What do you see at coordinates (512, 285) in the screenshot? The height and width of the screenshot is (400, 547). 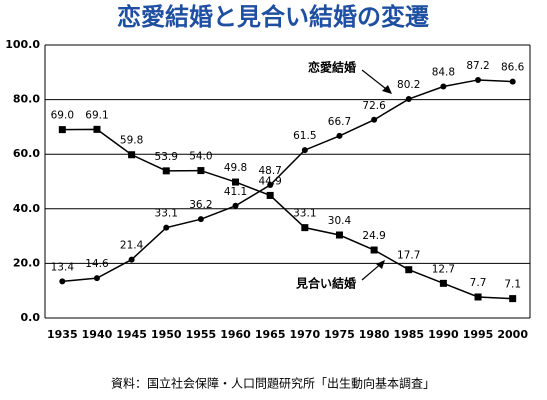 I see `value-label: 7.1` at bounding box center [512, 285].